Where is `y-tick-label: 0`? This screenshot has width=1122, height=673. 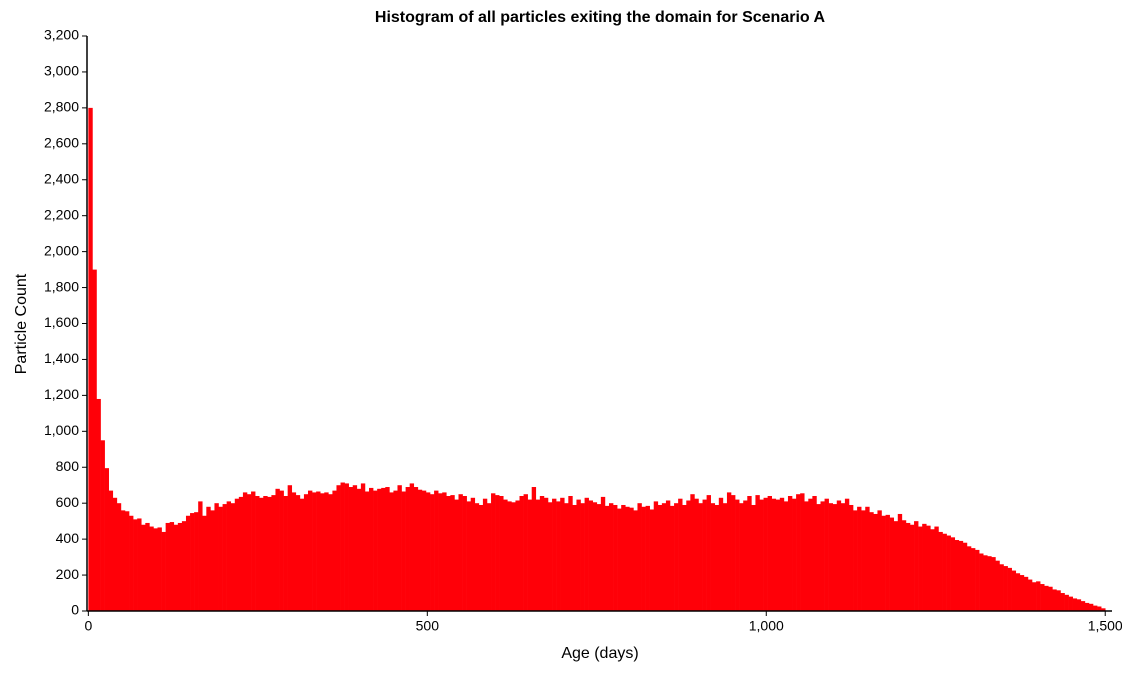
y-tick-label: 0 is located at coordinates (75, 610).